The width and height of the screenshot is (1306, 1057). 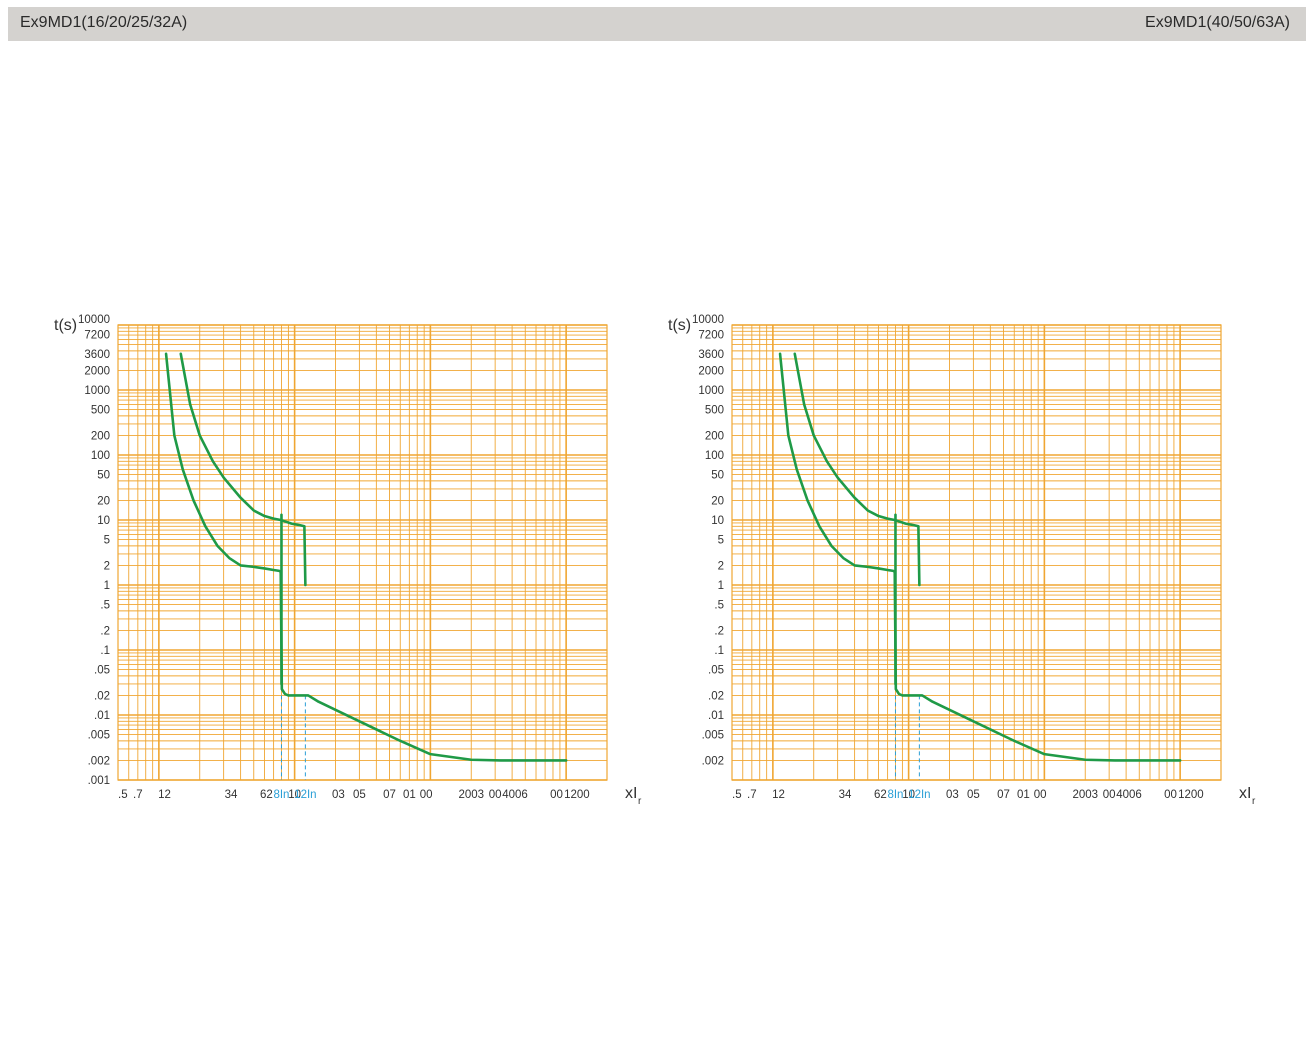 I want to click on chart-title-left: Ex9MD1(16/20/25/32A), so click(x=104, y=22).